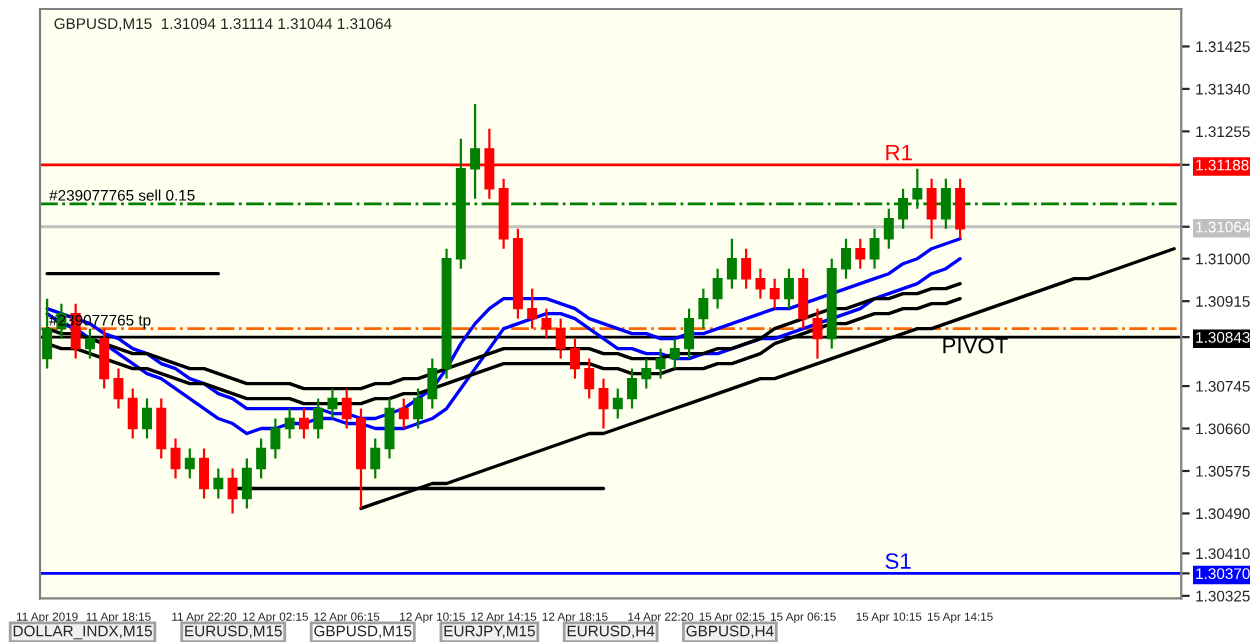  I want to click on ref-line-label: R1, so click(899, 152).